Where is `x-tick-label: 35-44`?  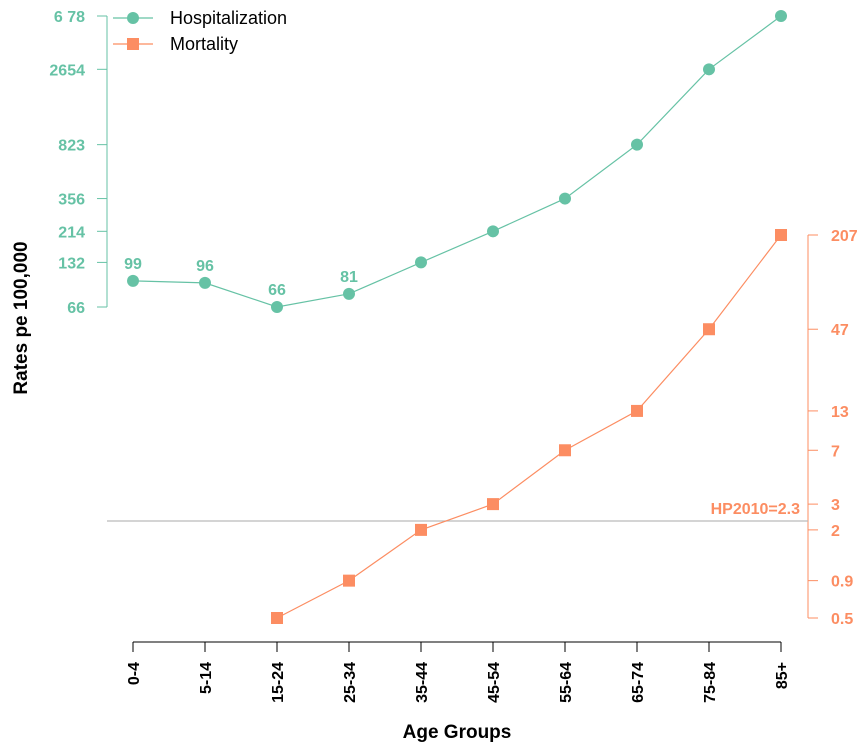 x-tick-label: 35-44 is located at coordinates (422, 682).